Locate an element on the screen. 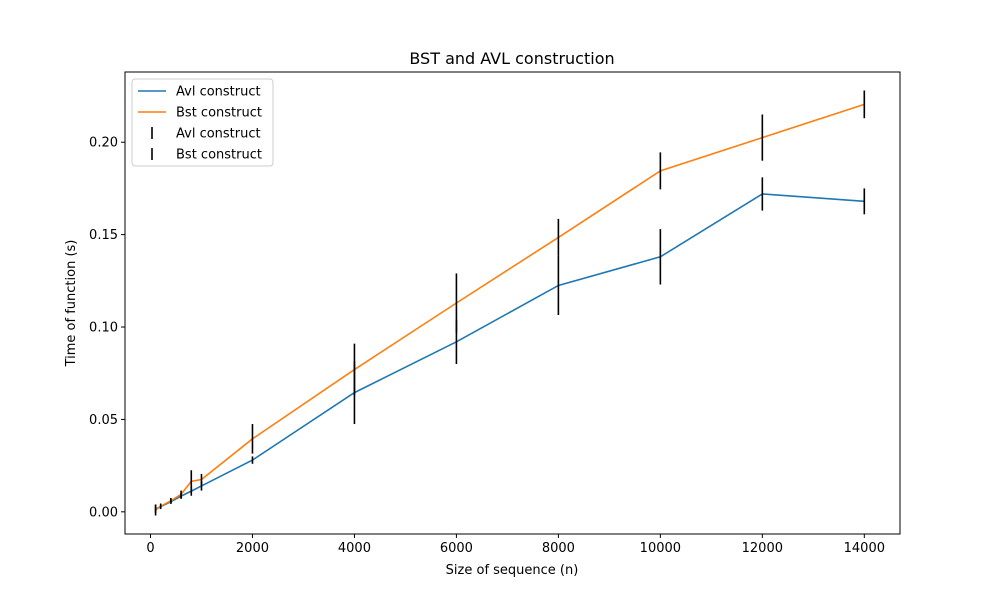  y-axis: 0.00 0.05 0.10 0.15 0.20 is located at coordinates (107, 328).